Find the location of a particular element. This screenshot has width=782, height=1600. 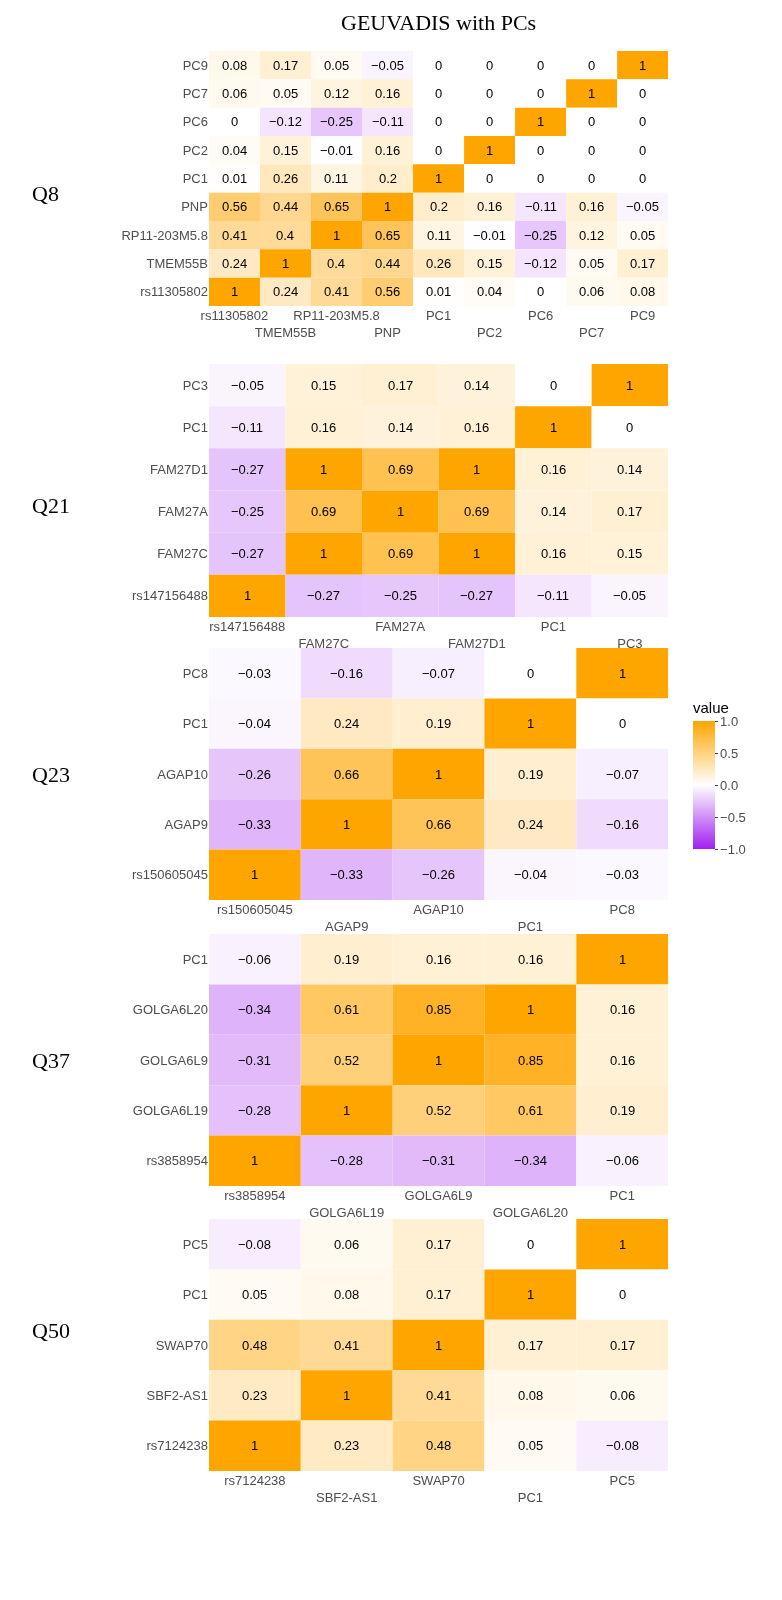

data-label: −0.07 is located at coordinates (622, 774).